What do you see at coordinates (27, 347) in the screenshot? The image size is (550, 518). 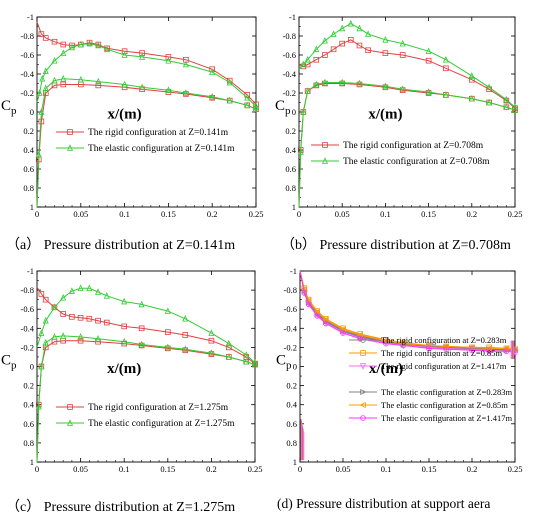 I see `y-tick-label: -0.2` at bounding box center [27, 347].